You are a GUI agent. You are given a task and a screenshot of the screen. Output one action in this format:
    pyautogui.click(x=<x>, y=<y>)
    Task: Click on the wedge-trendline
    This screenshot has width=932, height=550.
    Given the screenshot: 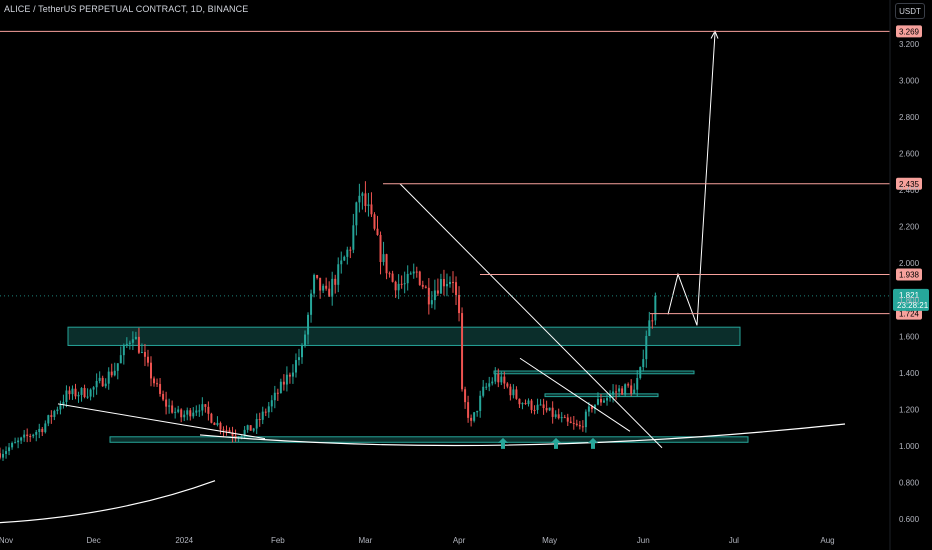 What is the action you would take?
    pyautogui.click(x=575, y=394)
    